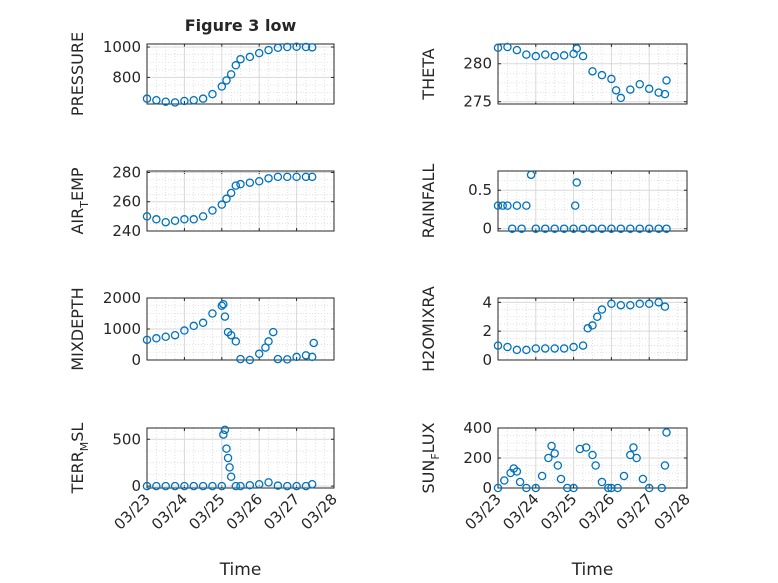  I want to click on y-tick-label: 280, so click(126, 172).